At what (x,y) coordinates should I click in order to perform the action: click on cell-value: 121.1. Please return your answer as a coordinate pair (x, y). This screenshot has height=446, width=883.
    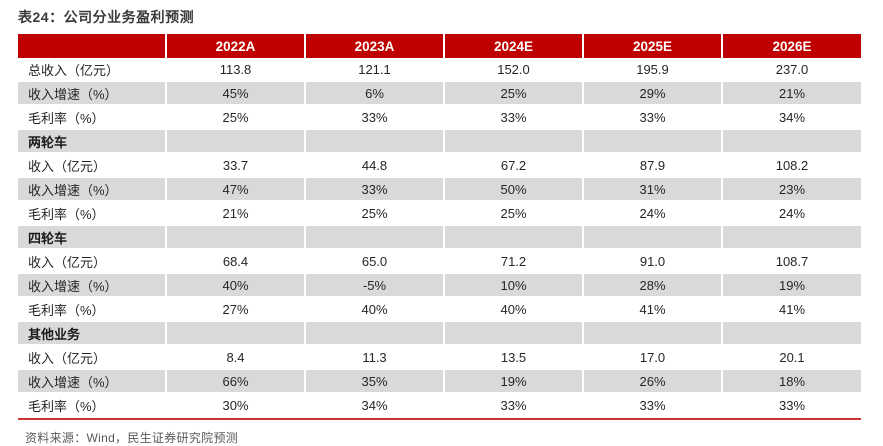
    Looking at the image, I should click on (375, 70).